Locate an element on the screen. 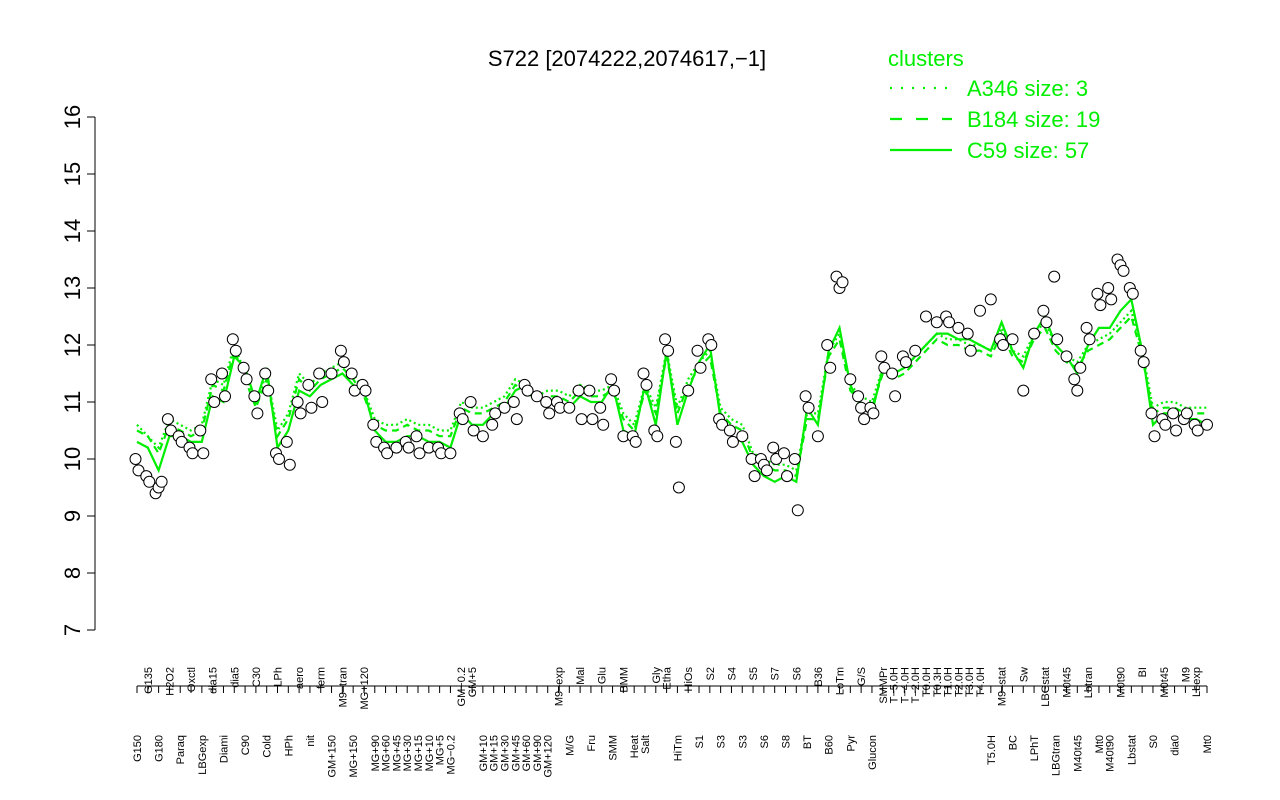 This screenshot has height=800, width=1280. x-tick-label: T2.0H is located at coordinates (959, 682).